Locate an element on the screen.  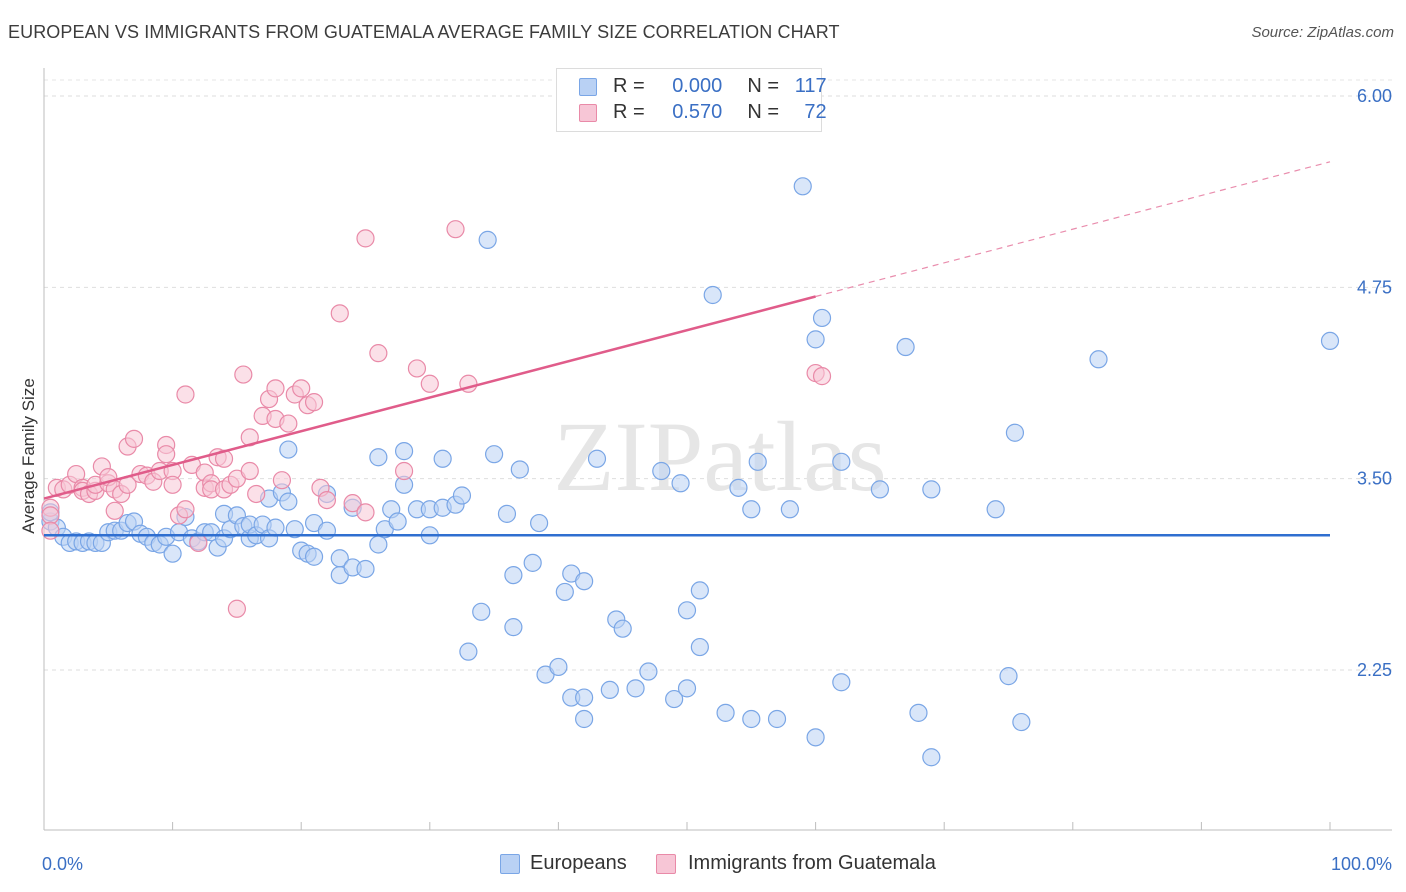
trend-line-guatemala-extension is located at coordinates (1073, 229).